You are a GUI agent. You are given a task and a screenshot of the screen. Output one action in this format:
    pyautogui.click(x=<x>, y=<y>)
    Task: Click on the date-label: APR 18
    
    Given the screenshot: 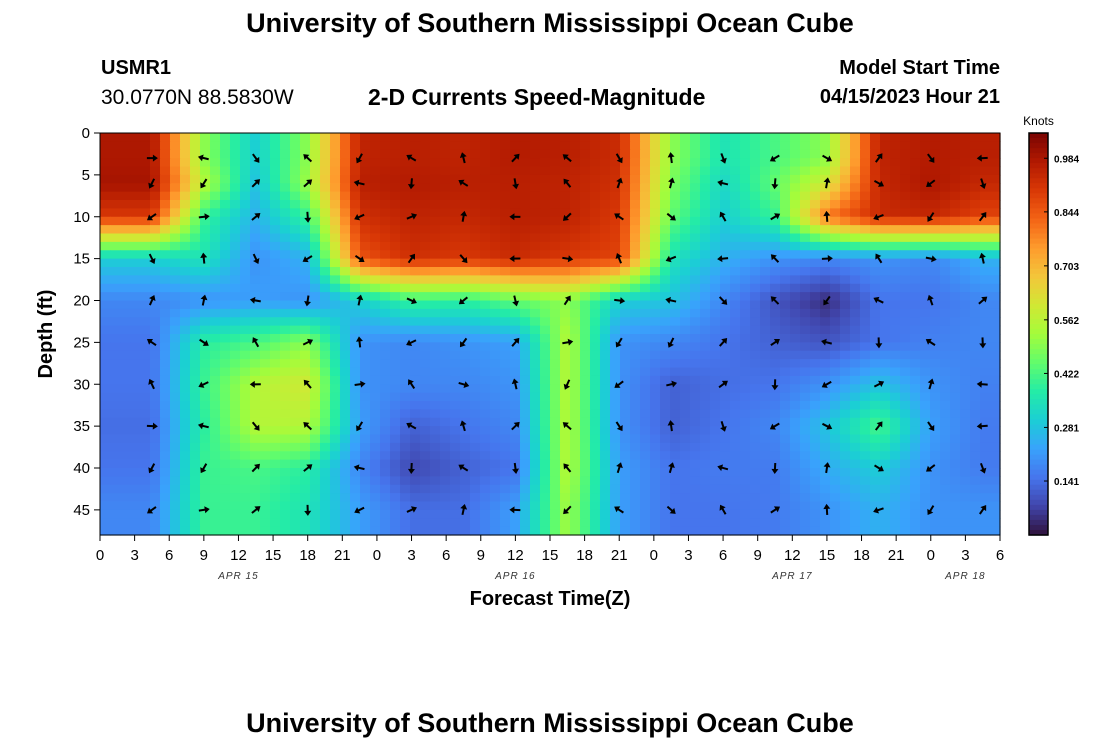 What is the action you would take?
    pyautogui.click(x=964, y=576)
    